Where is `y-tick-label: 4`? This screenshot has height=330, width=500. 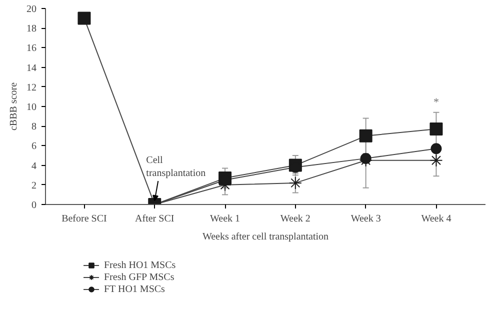 y-tick-label: 4 is located at coordinates (34, 166).